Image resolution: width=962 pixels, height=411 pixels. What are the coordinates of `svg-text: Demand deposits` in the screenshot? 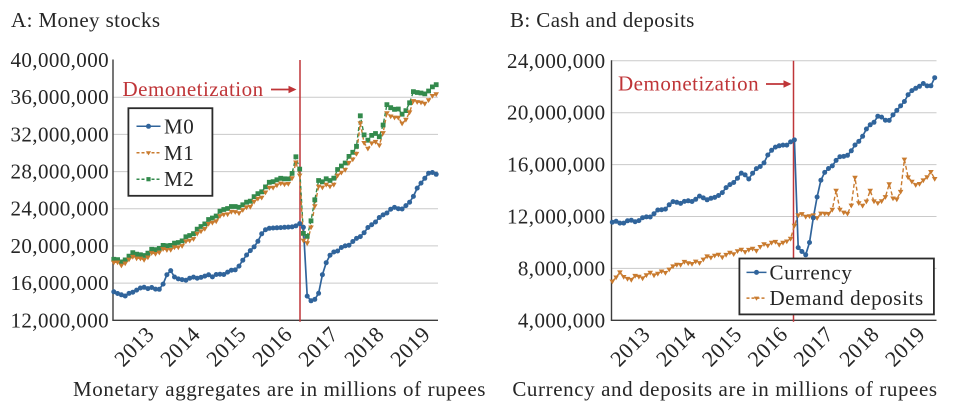 It's located at (847, 298).